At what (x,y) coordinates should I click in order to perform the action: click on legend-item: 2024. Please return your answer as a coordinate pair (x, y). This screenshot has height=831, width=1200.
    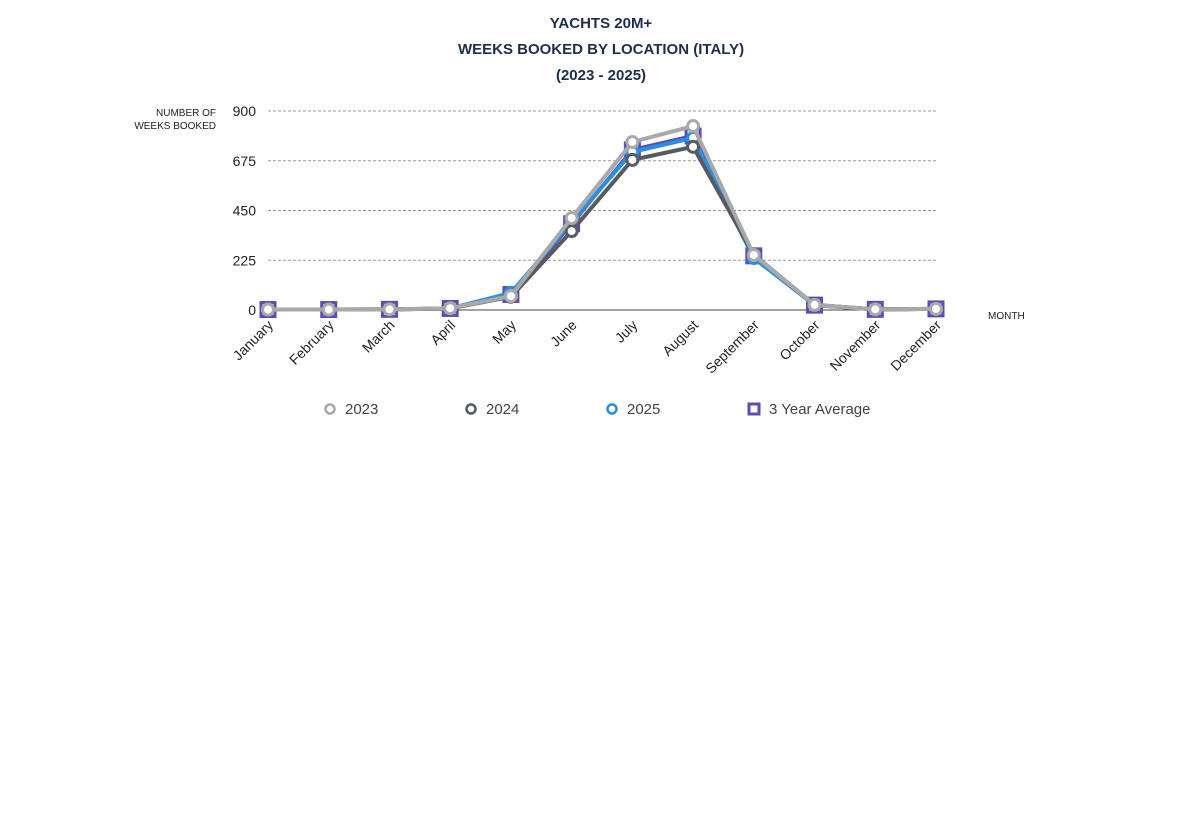
    Looking at the image, I should click on (492, 409).